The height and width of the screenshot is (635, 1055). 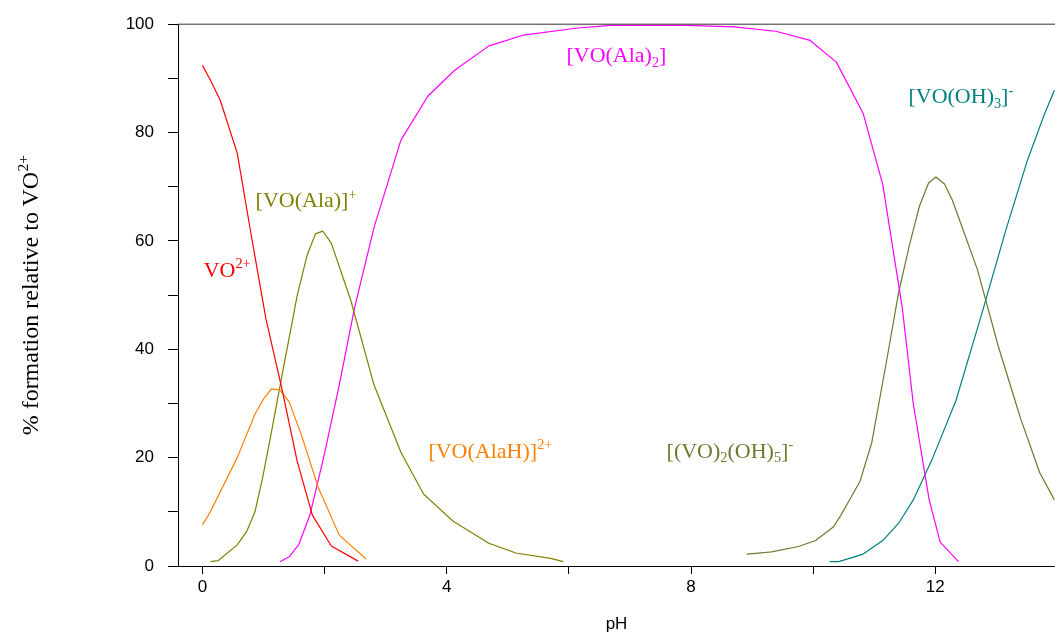 What do you see at coordinates (149, 565) in the screenshot?
I see `y-tick-label: 0` at bounding box center [149, 565].